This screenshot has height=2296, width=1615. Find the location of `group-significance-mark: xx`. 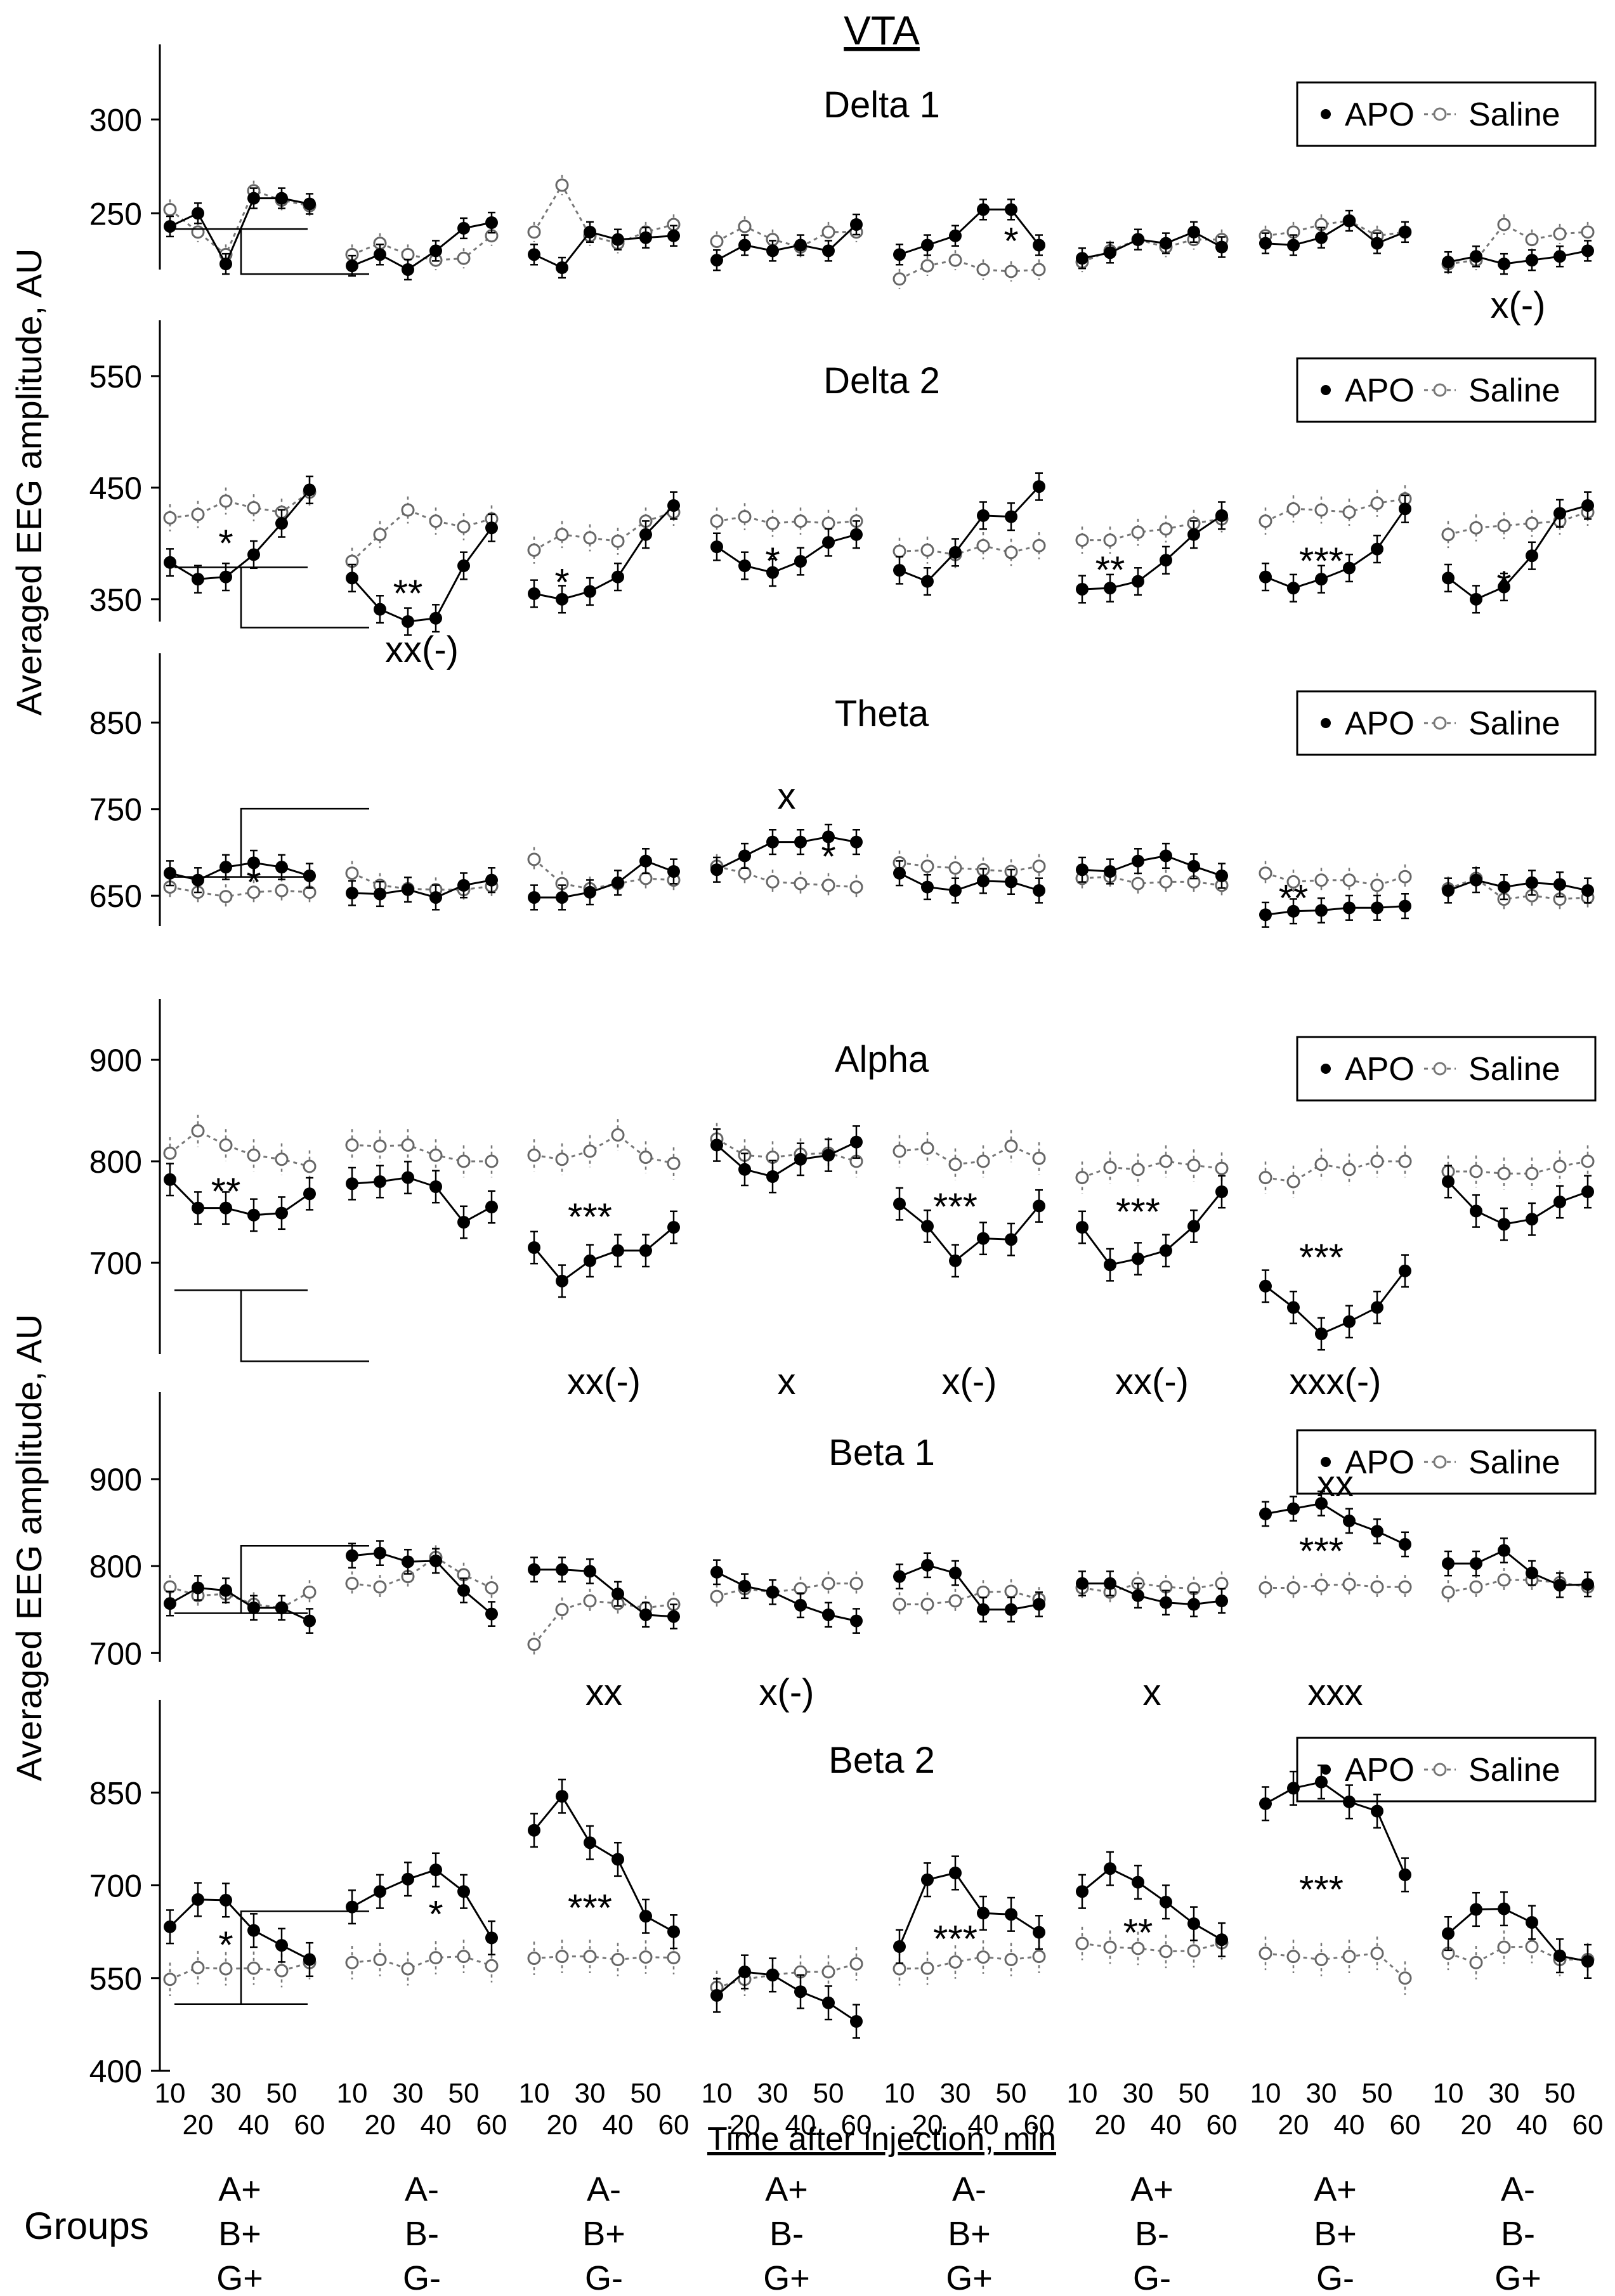

group-significance-mark: xx is located at coordinates (603, 1692).